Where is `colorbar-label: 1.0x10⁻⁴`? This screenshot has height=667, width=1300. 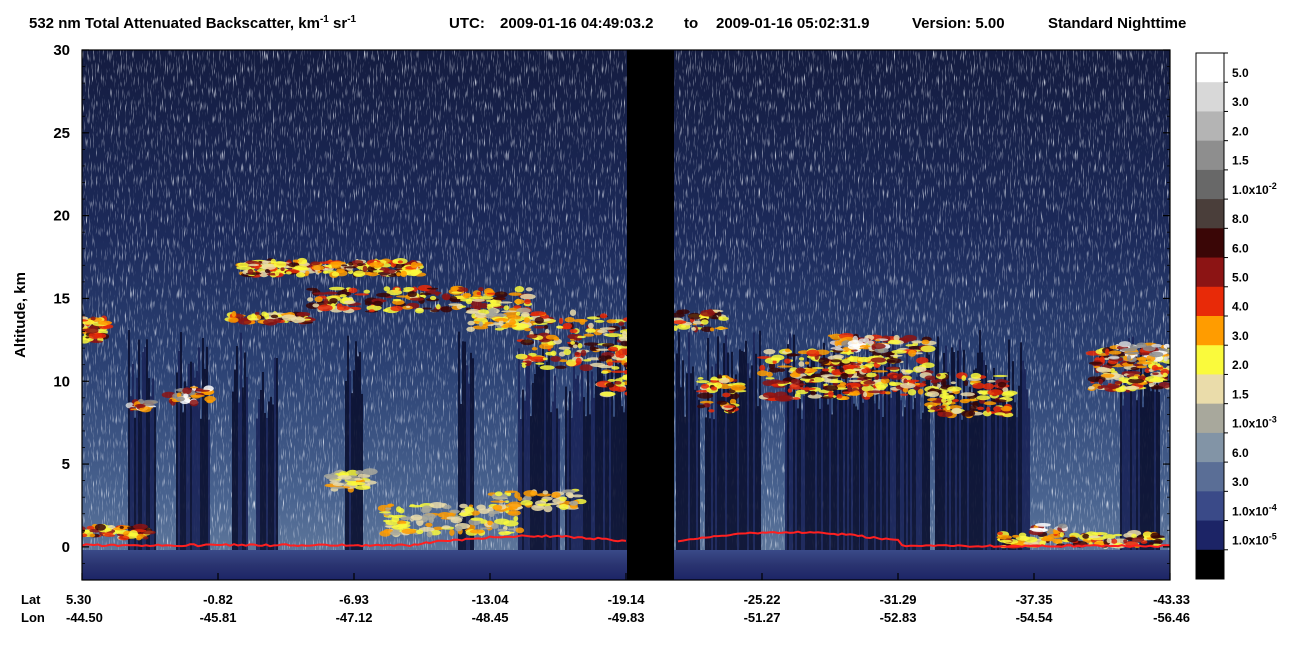
colorbar-label: 1.0x10⁻⁴ is located at coordinates (1254, 510).